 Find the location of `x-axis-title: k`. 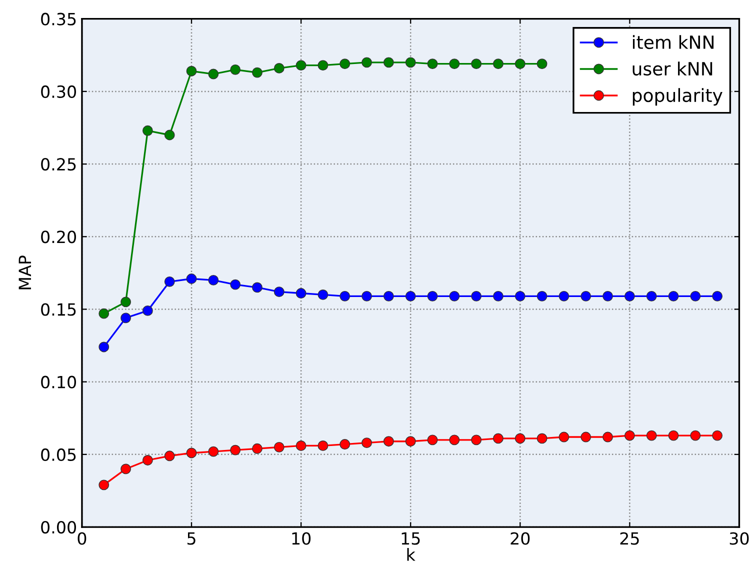

x-axis-title: k is located at coordinates (411, 554).